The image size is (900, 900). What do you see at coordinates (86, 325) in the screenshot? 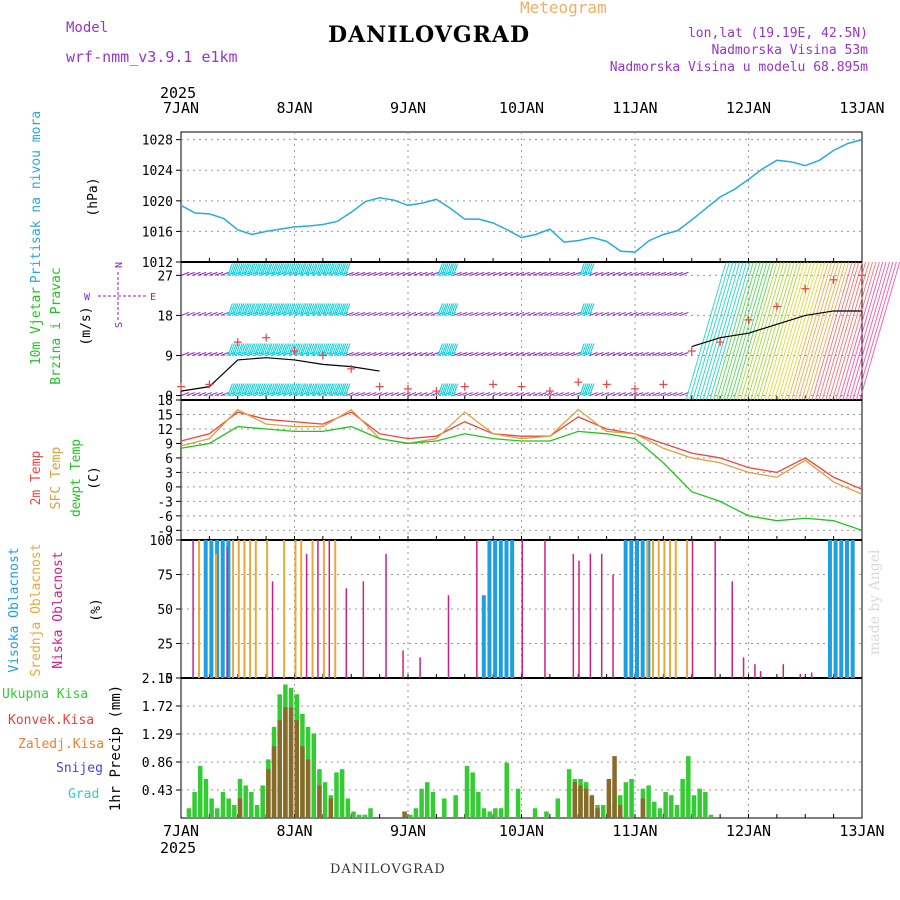
I see `wind-unit-label: (m/s)` at bounding box center [86, 325].